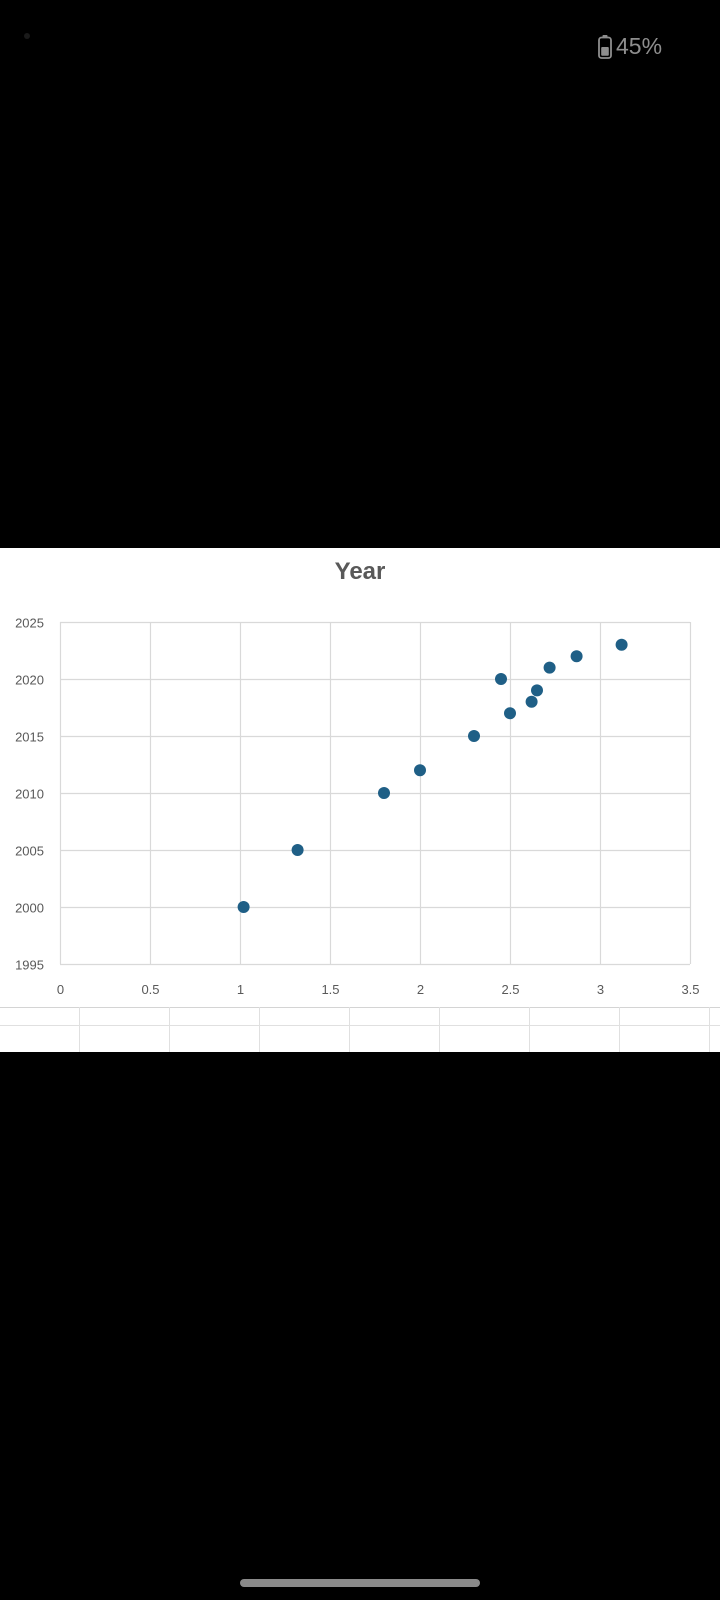 The image size is (720, 1600). Describe the element at coordinates (360, 45) in the screenshot. I see `status-bar: 45%` at that location.